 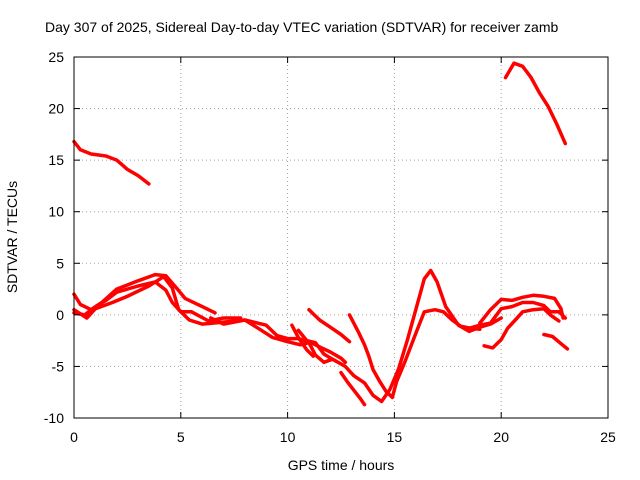 What do you see at coordinates (329, 325) in the screenshot?
I see `series-line-sat-i` at bounding box center [329, 325].